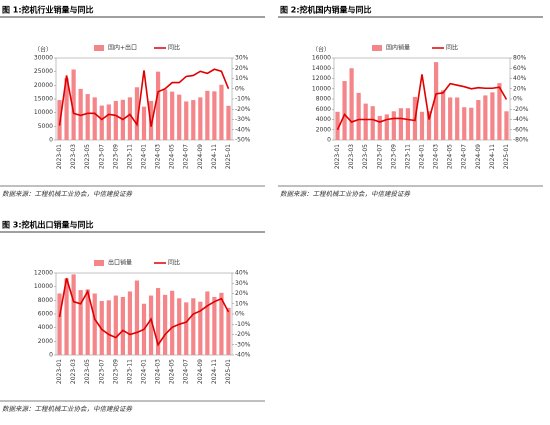  I want to click on y2-tick-label: -50%, so click(243, 140).